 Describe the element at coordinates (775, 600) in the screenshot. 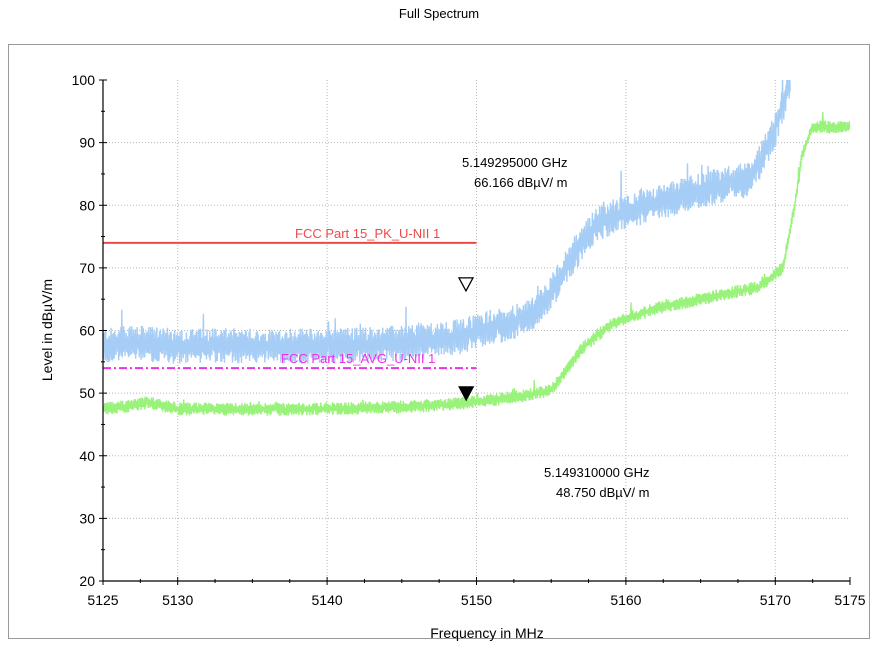

I see `x-tick-label: 5170` at that location.